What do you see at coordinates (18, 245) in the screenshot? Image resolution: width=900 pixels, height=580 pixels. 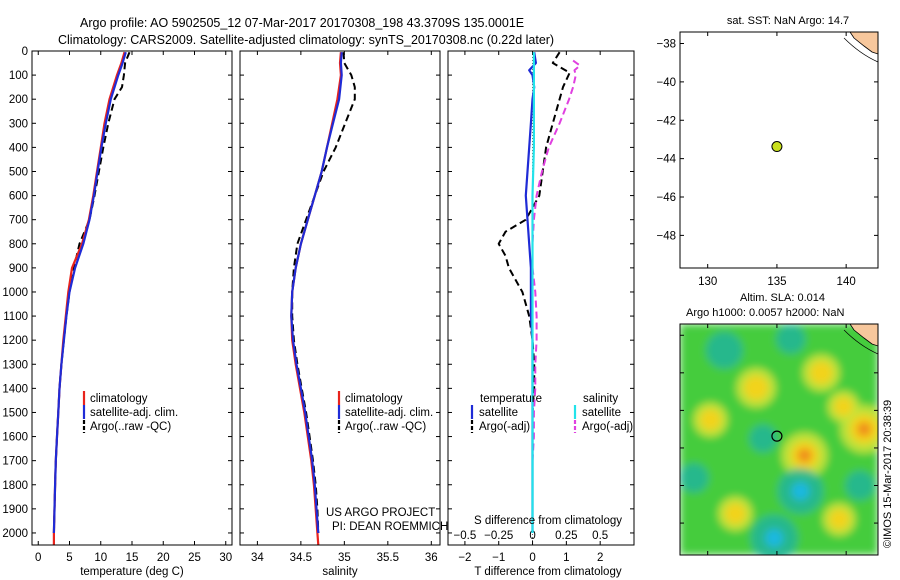 I see `depth-tick-label: 800` at bounding box center [18, 245].